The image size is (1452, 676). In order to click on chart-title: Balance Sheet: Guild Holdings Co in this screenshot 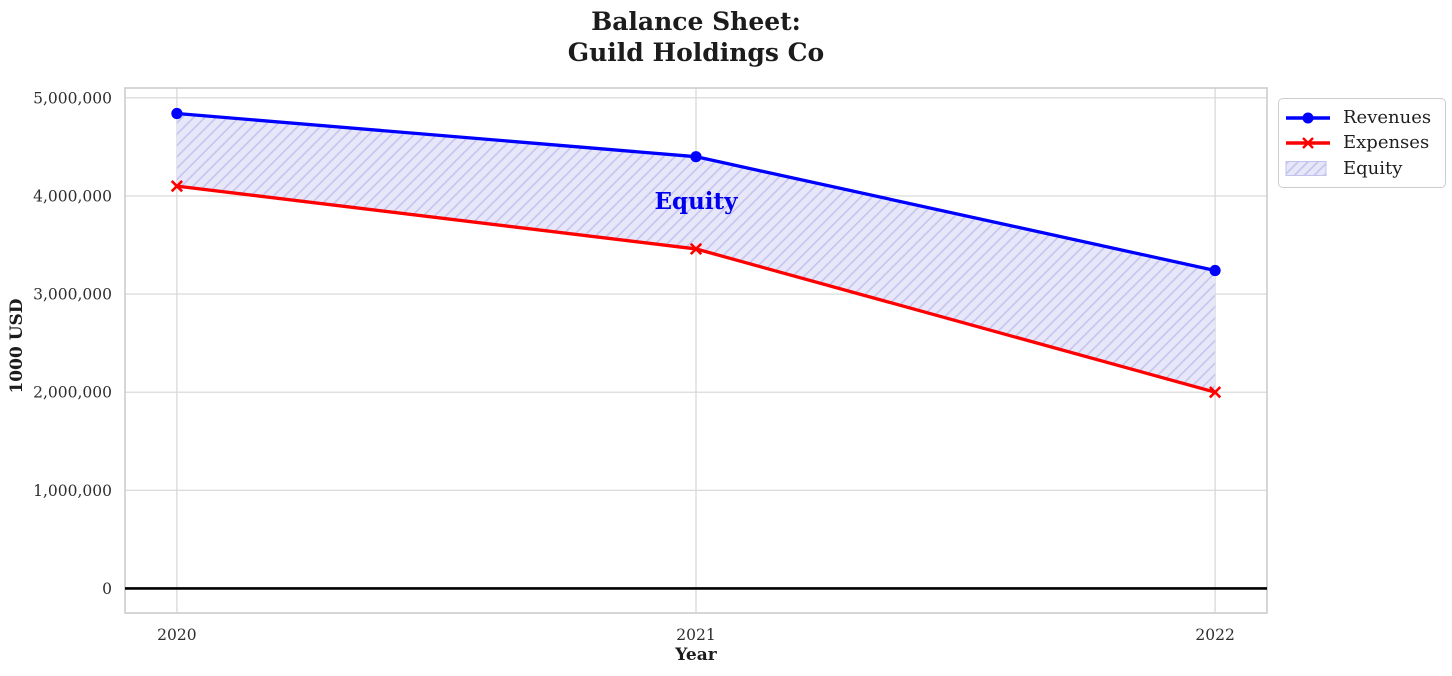, I will do `click(696, 37)`.